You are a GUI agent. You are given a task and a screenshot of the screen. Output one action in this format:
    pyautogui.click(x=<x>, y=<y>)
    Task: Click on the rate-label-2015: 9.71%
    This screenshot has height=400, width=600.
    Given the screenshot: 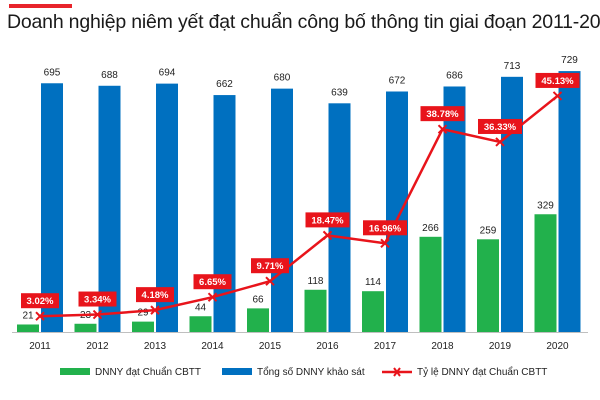 What is the action you would take?
    pyautogui.click(x=270, y=266)
    